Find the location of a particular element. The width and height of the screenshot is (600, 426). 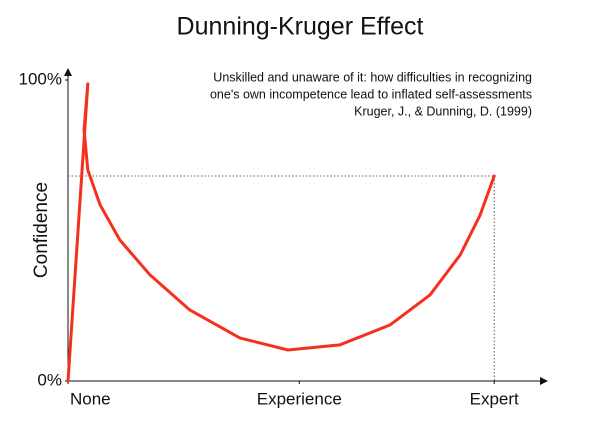

y-tick-label: 100% is located at coordinates (40, 78).